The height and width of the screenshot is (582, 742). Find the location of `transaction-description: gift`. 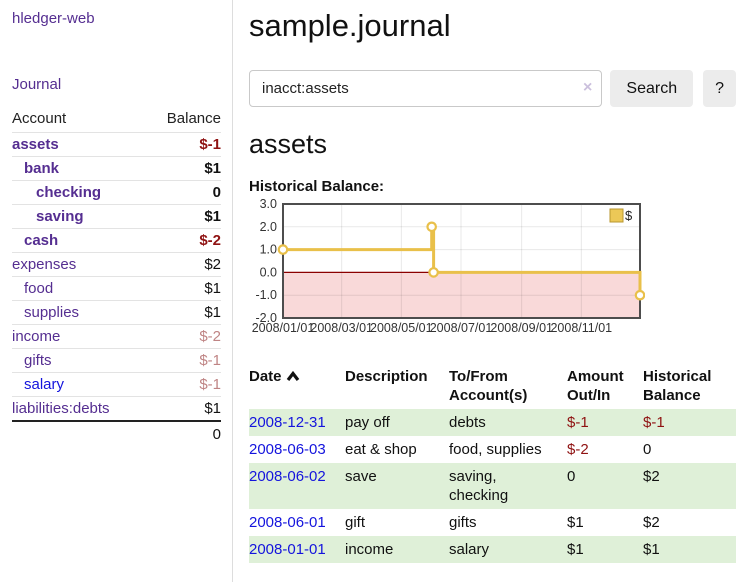

transaction-description: gift is located at coordinates (355, 522).